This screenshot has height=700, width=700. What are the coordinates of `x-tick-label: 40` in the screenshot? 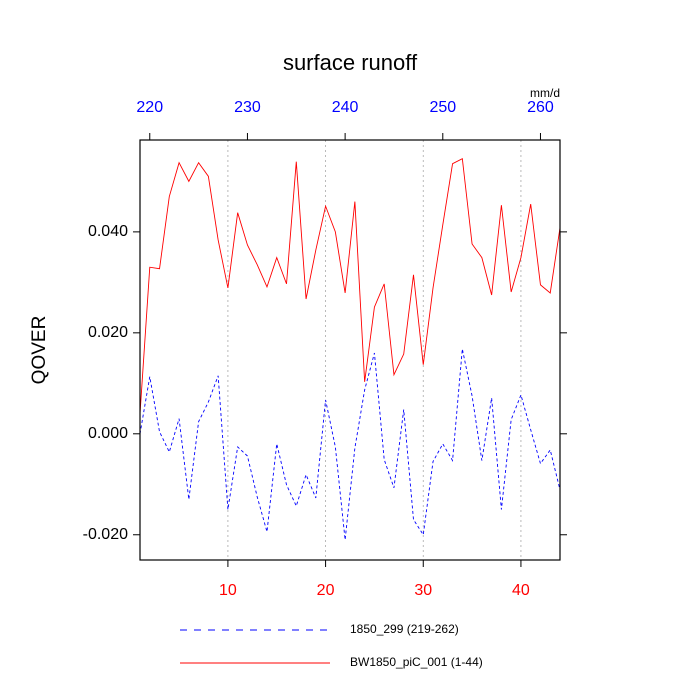 It's located at (521, 590).